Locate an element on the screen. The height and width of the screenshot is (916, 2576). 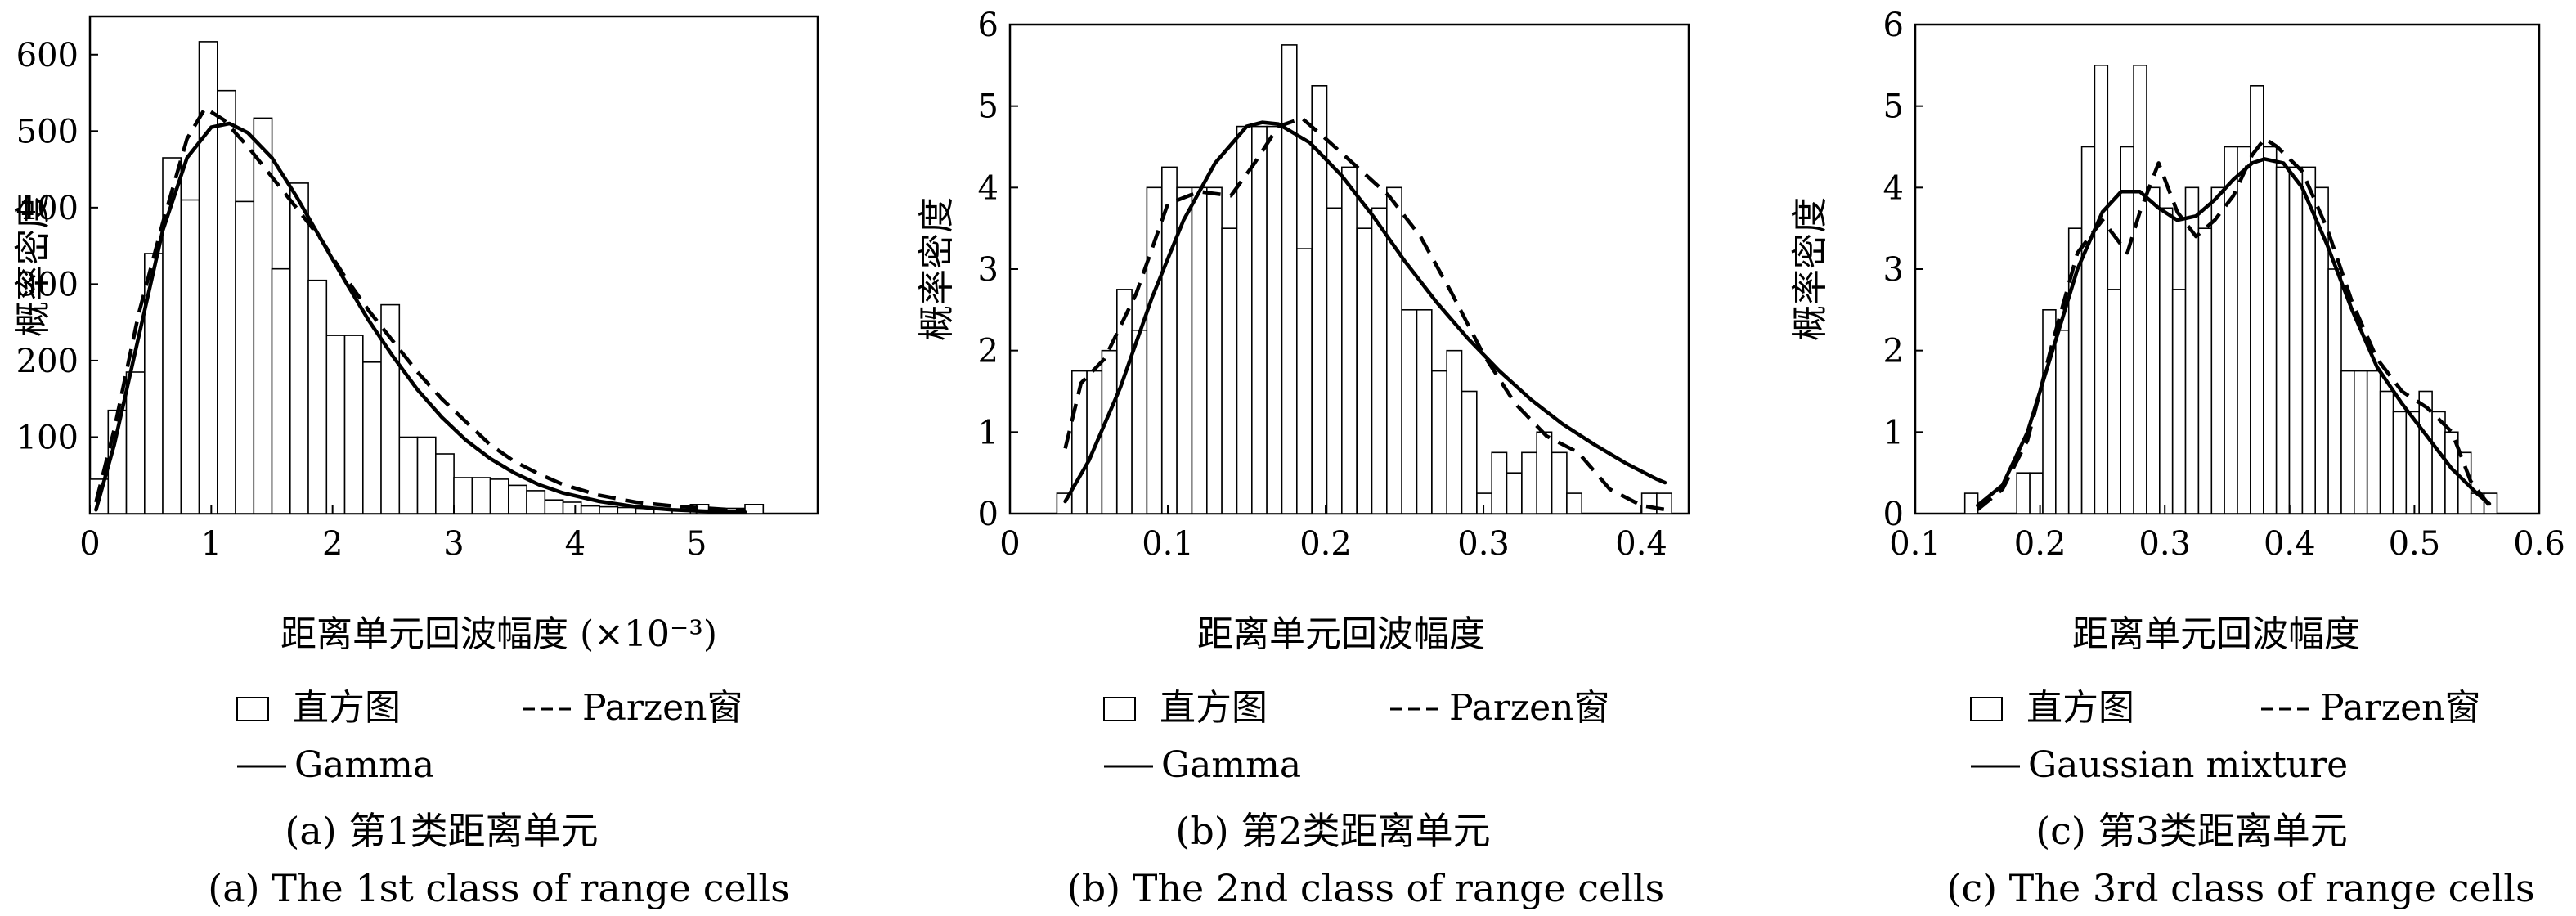
x-tick-label: 0.6 is located at coordinates (2539, 544).